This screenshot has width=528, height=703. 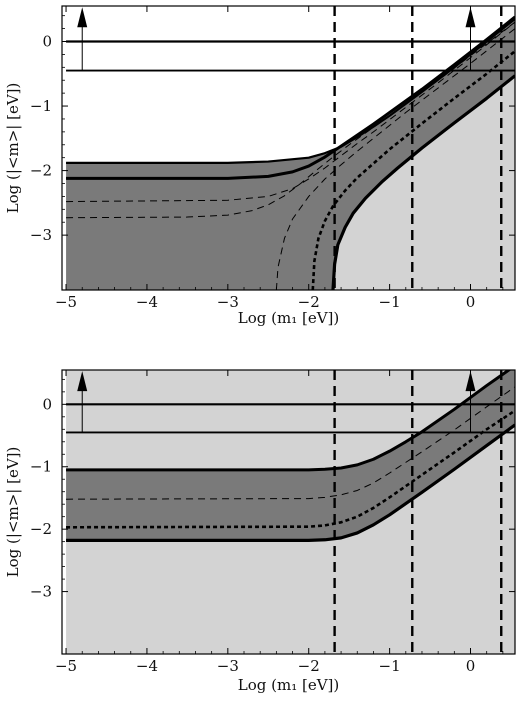 What do you see at coordinates (290, 443) in the screenshot?
I see `curve-dashed-thin-upper` at bounding box center [290, 443].